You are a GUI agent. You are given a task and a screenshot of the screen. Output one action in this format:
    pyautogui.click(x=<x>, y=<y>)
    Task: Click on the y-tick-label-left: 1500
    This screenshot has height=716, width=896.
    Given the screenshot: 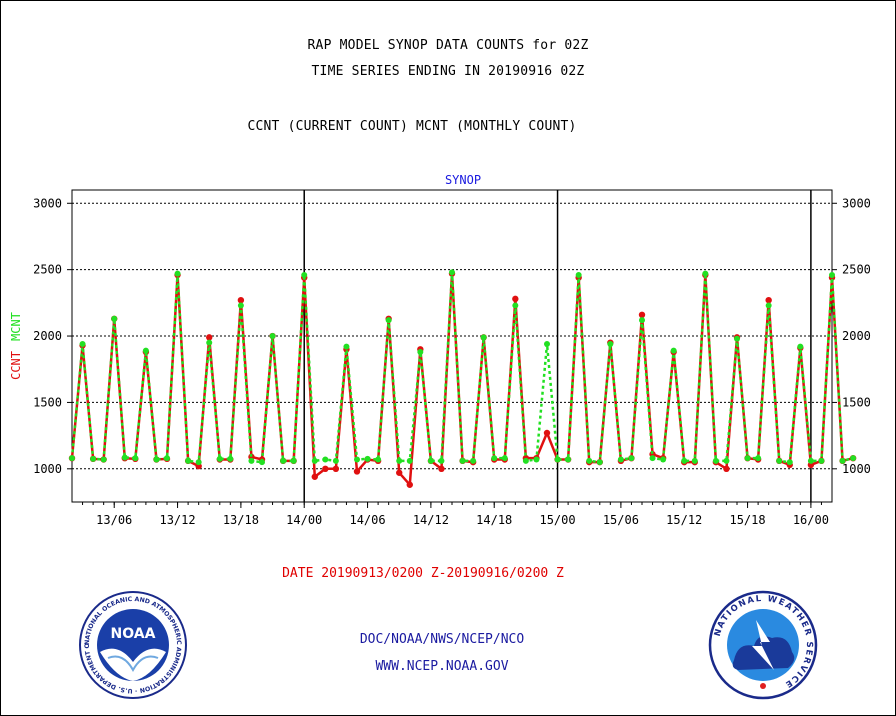 What is the action you would take?
    pyautogui.click(x=47, y=402)
    